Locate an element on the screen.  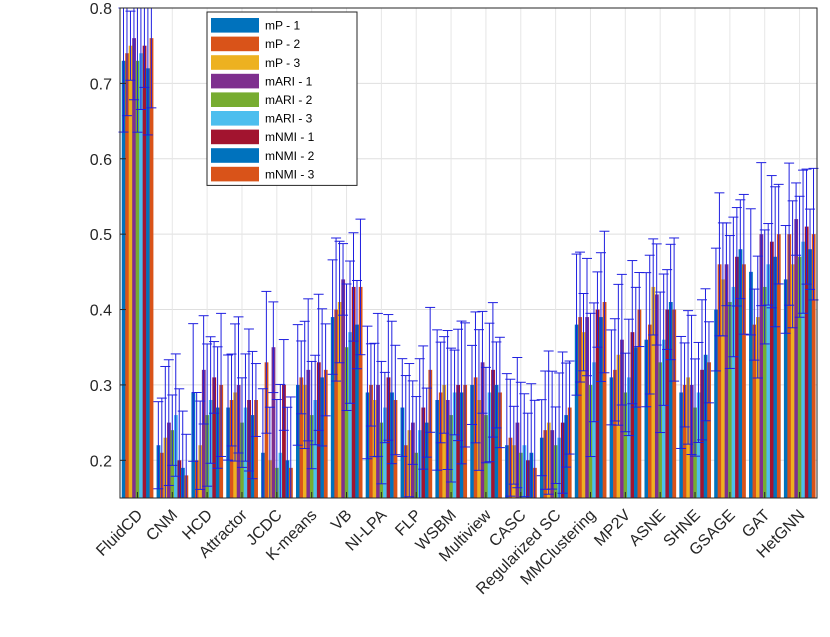
bar-mP-2-MP2V is located at coordinates (615, 433).